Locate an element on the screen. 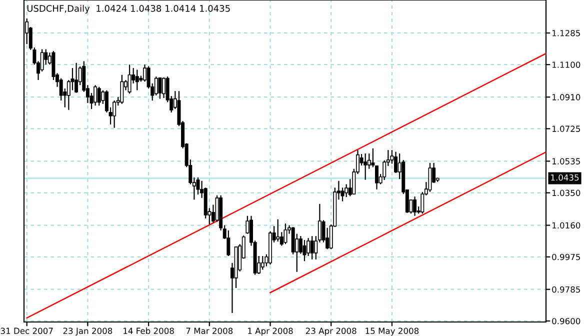 The width and height of the screenshot is (584, 336). ref-line-label: 1.0435 is located at coordinates (565, 177).